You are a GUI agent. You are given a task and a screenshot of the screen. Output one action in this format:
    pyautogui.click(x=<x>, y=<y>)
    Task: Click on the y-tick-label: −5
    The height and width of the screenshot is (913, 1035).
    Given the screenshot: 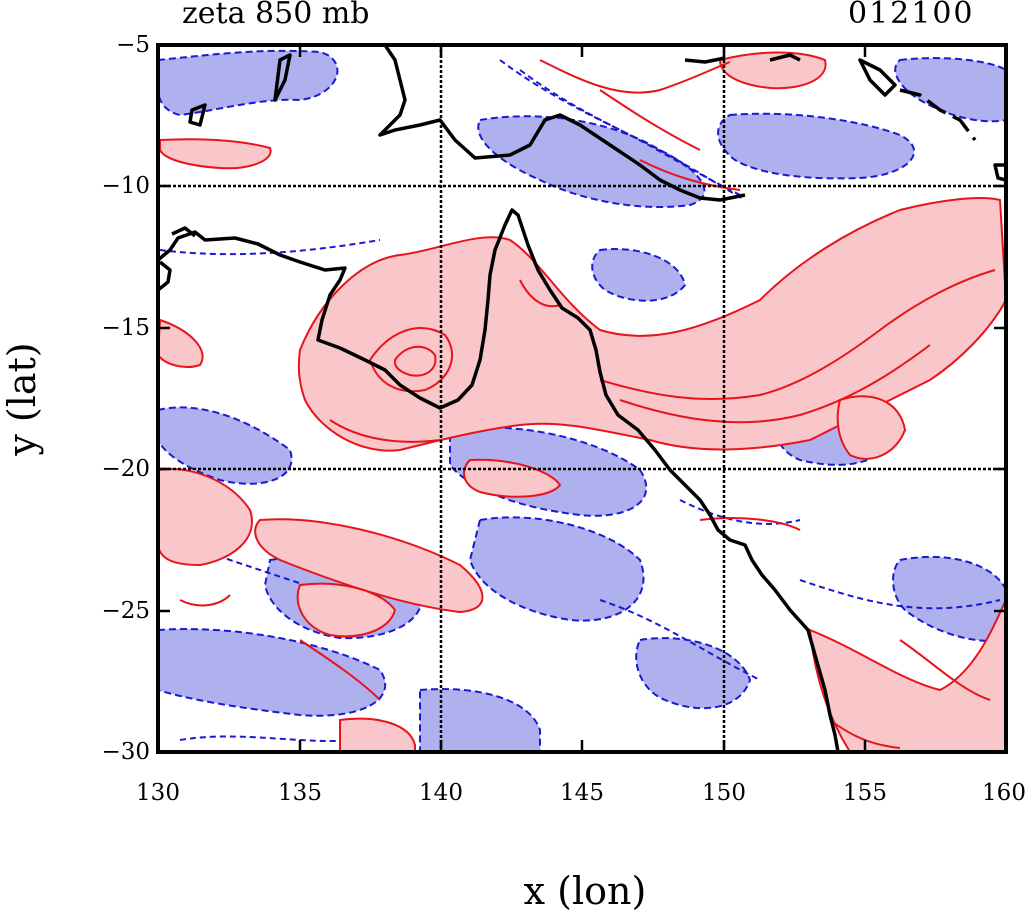 What is the action you would take?
    pyautogui.click(x=133, y=45)
    